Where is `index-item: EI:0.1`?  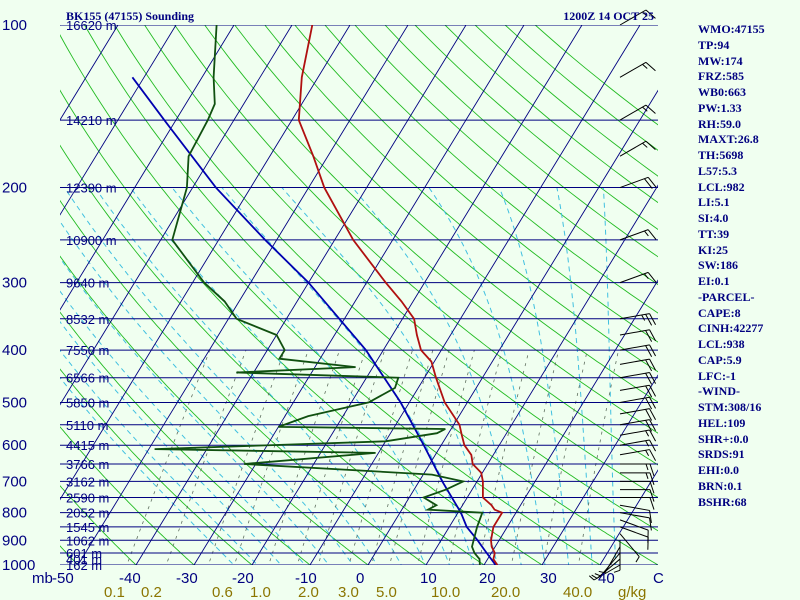
index-item: EI:0.1 is located at coordinates (714, 281).